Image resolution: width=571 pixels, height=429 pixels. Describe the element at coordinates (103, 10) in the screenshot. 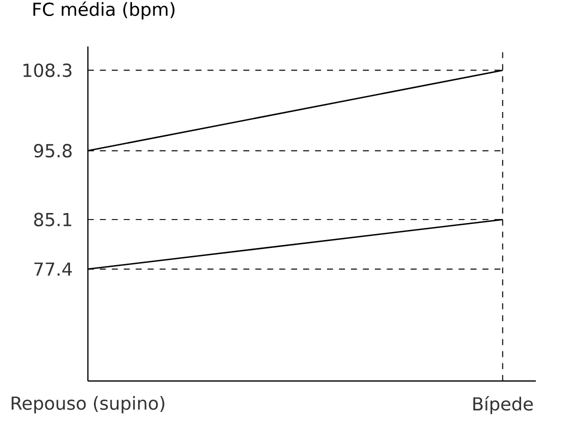

I see `y-axis-title: FC média (bpm)` at that location.